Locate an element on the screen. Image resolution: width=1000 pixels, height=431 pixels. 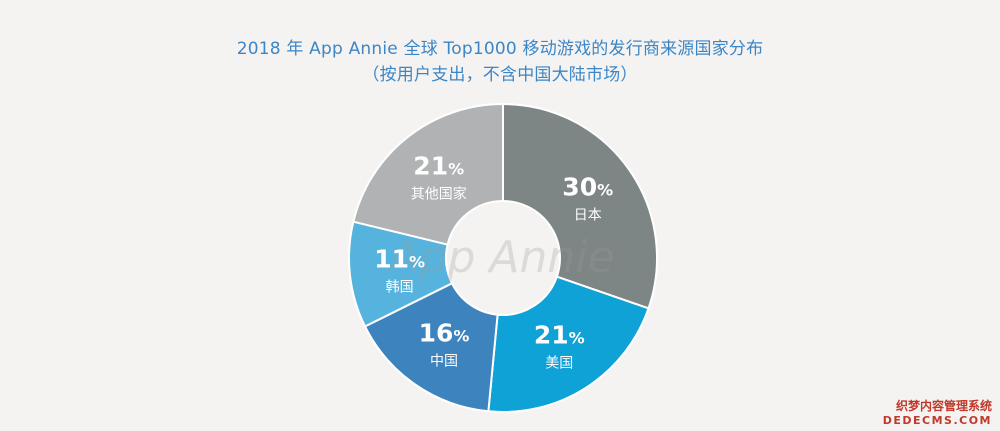
watermark-logo: App Annie is located at coordinates (500, 257).